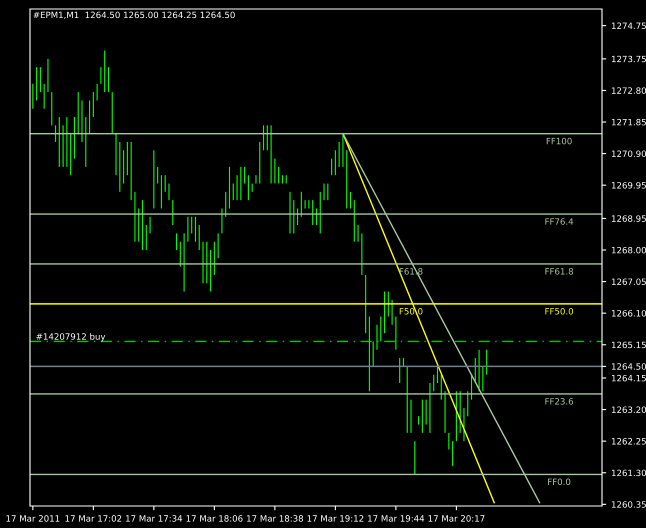 The width and height of the screenshot is (646, 528). I want to click on y-tick-label: 1271.85, so click(629, 122).